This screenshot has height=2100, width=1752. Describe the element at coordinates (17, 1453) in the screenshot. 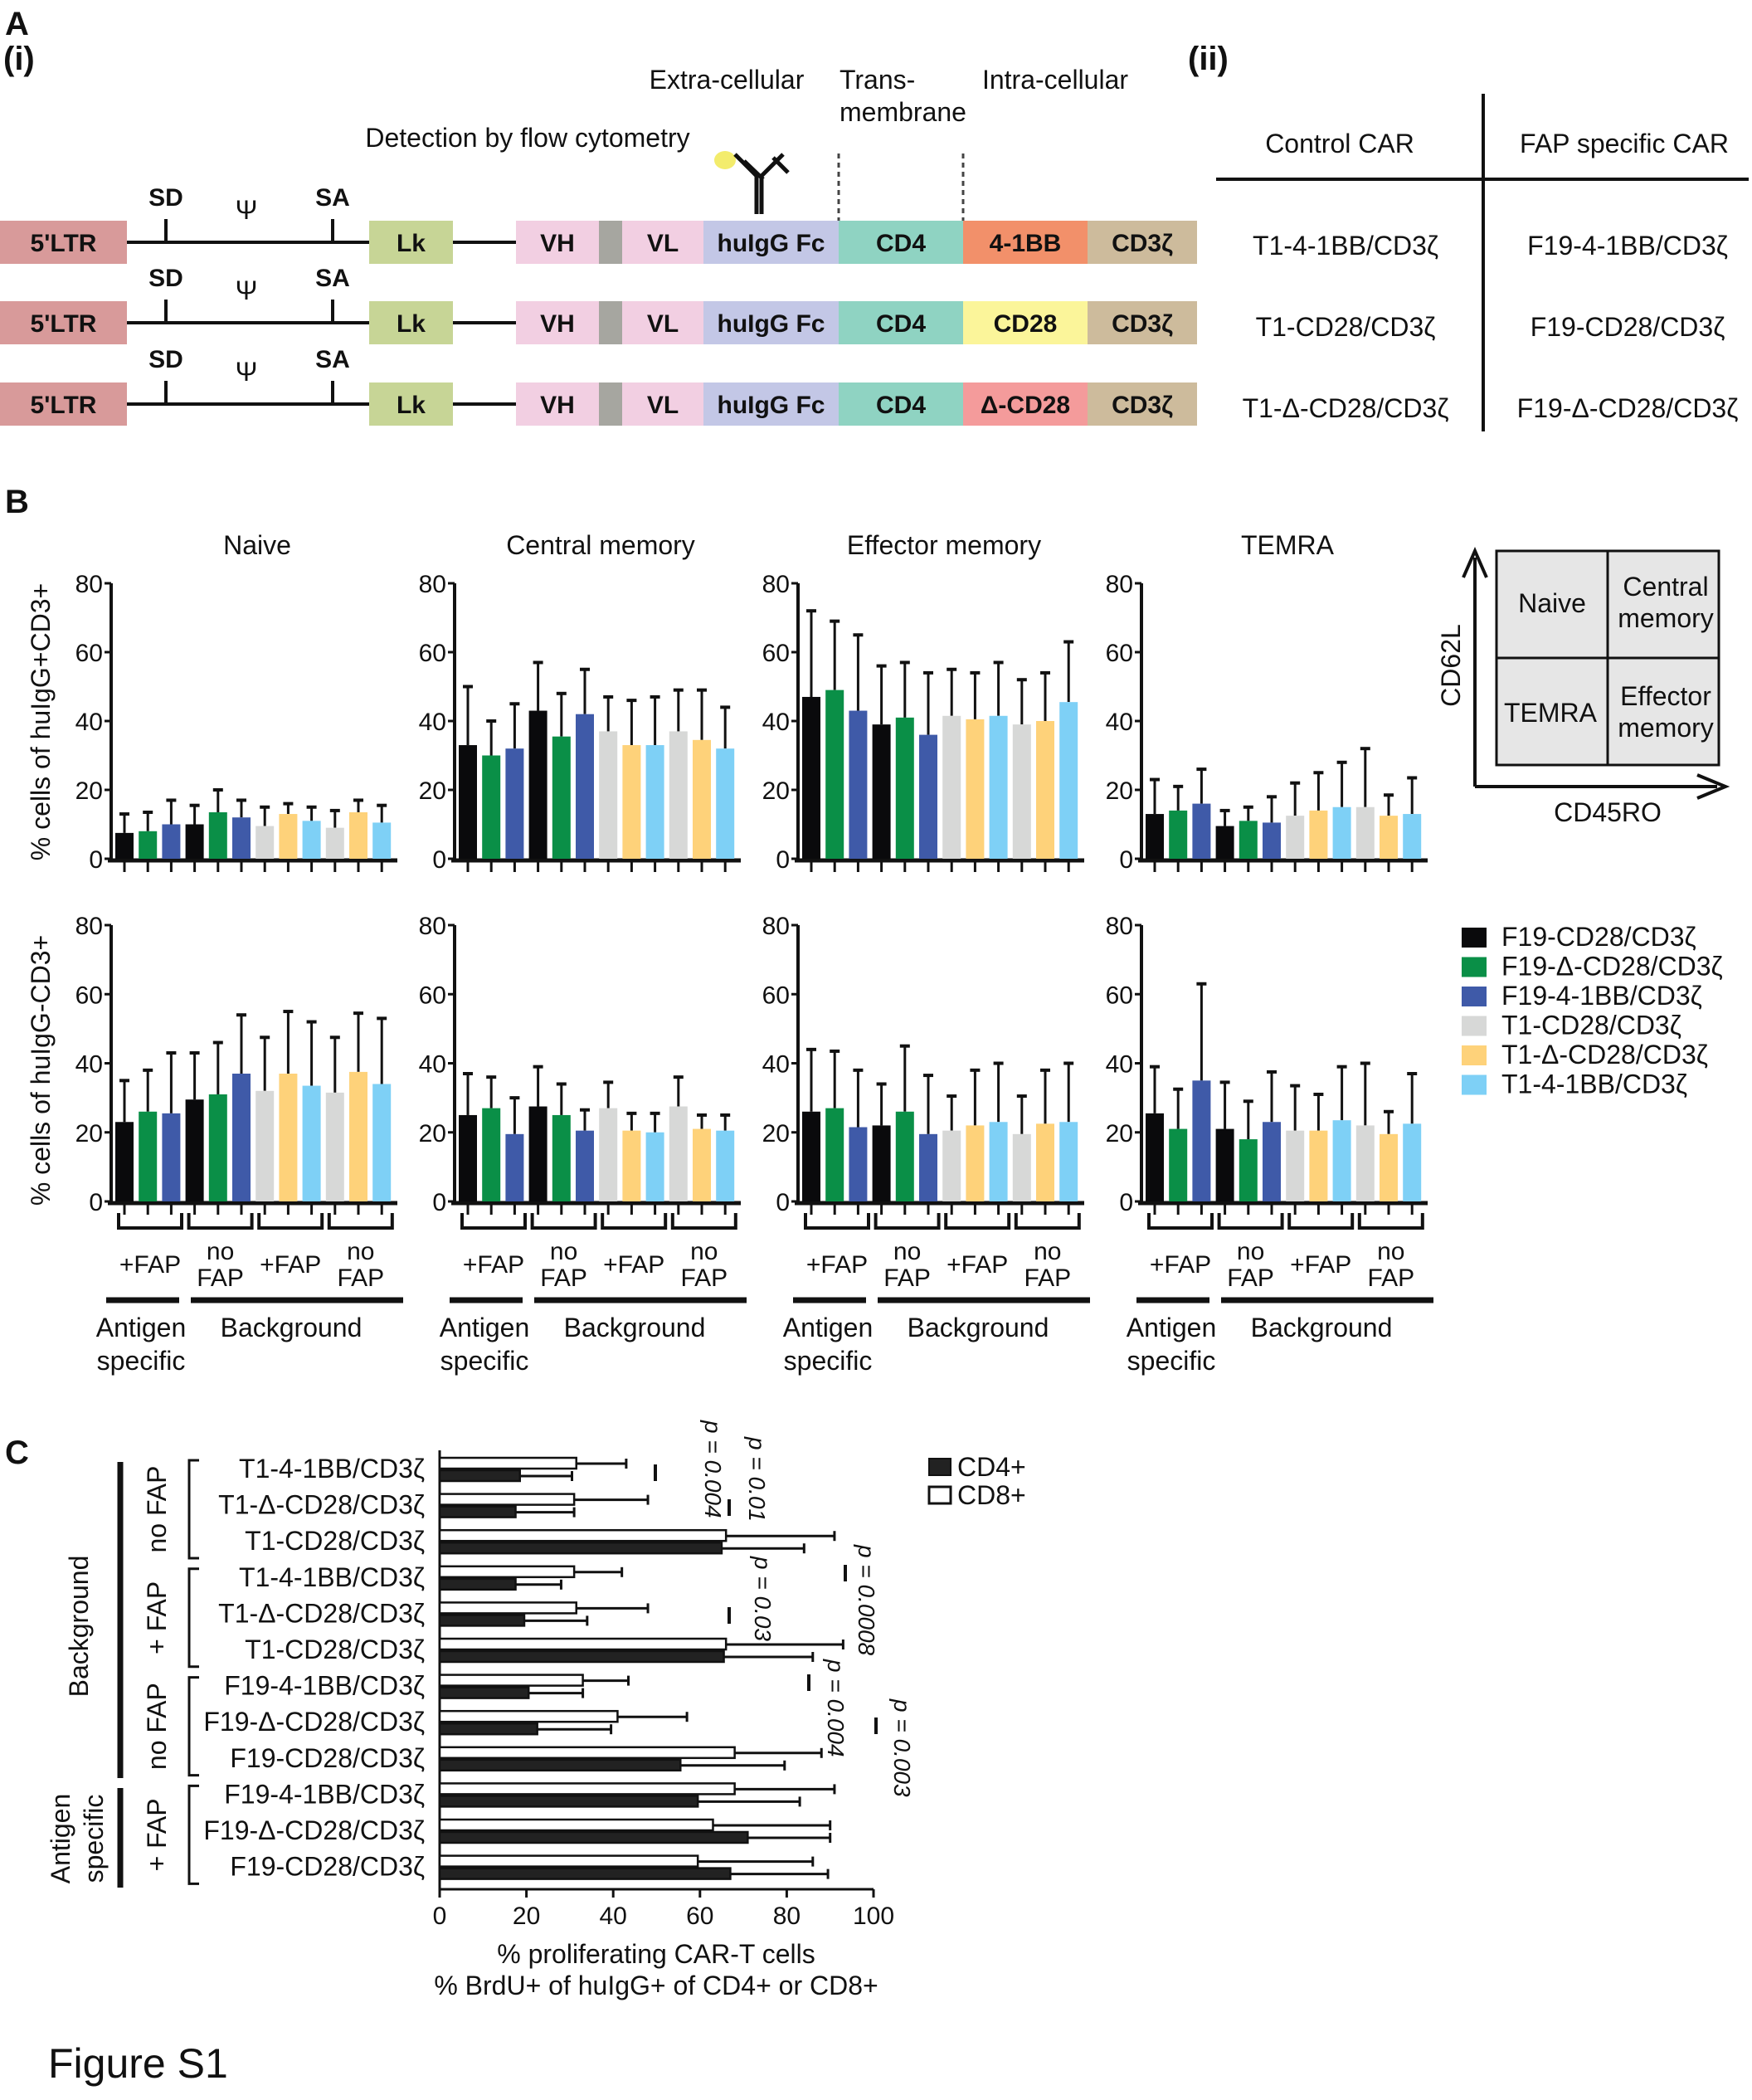

I see `panel-label-c: C` at that location.